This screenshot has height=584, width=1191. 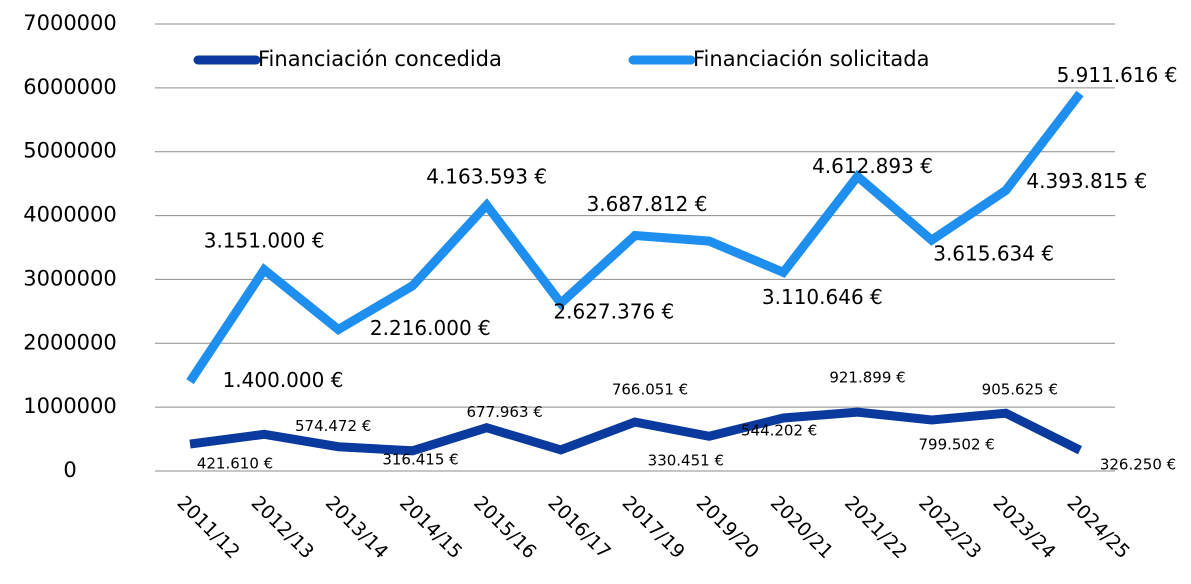 I want to click on x-tick-label: 2019/20, so click(x=727, y=527).